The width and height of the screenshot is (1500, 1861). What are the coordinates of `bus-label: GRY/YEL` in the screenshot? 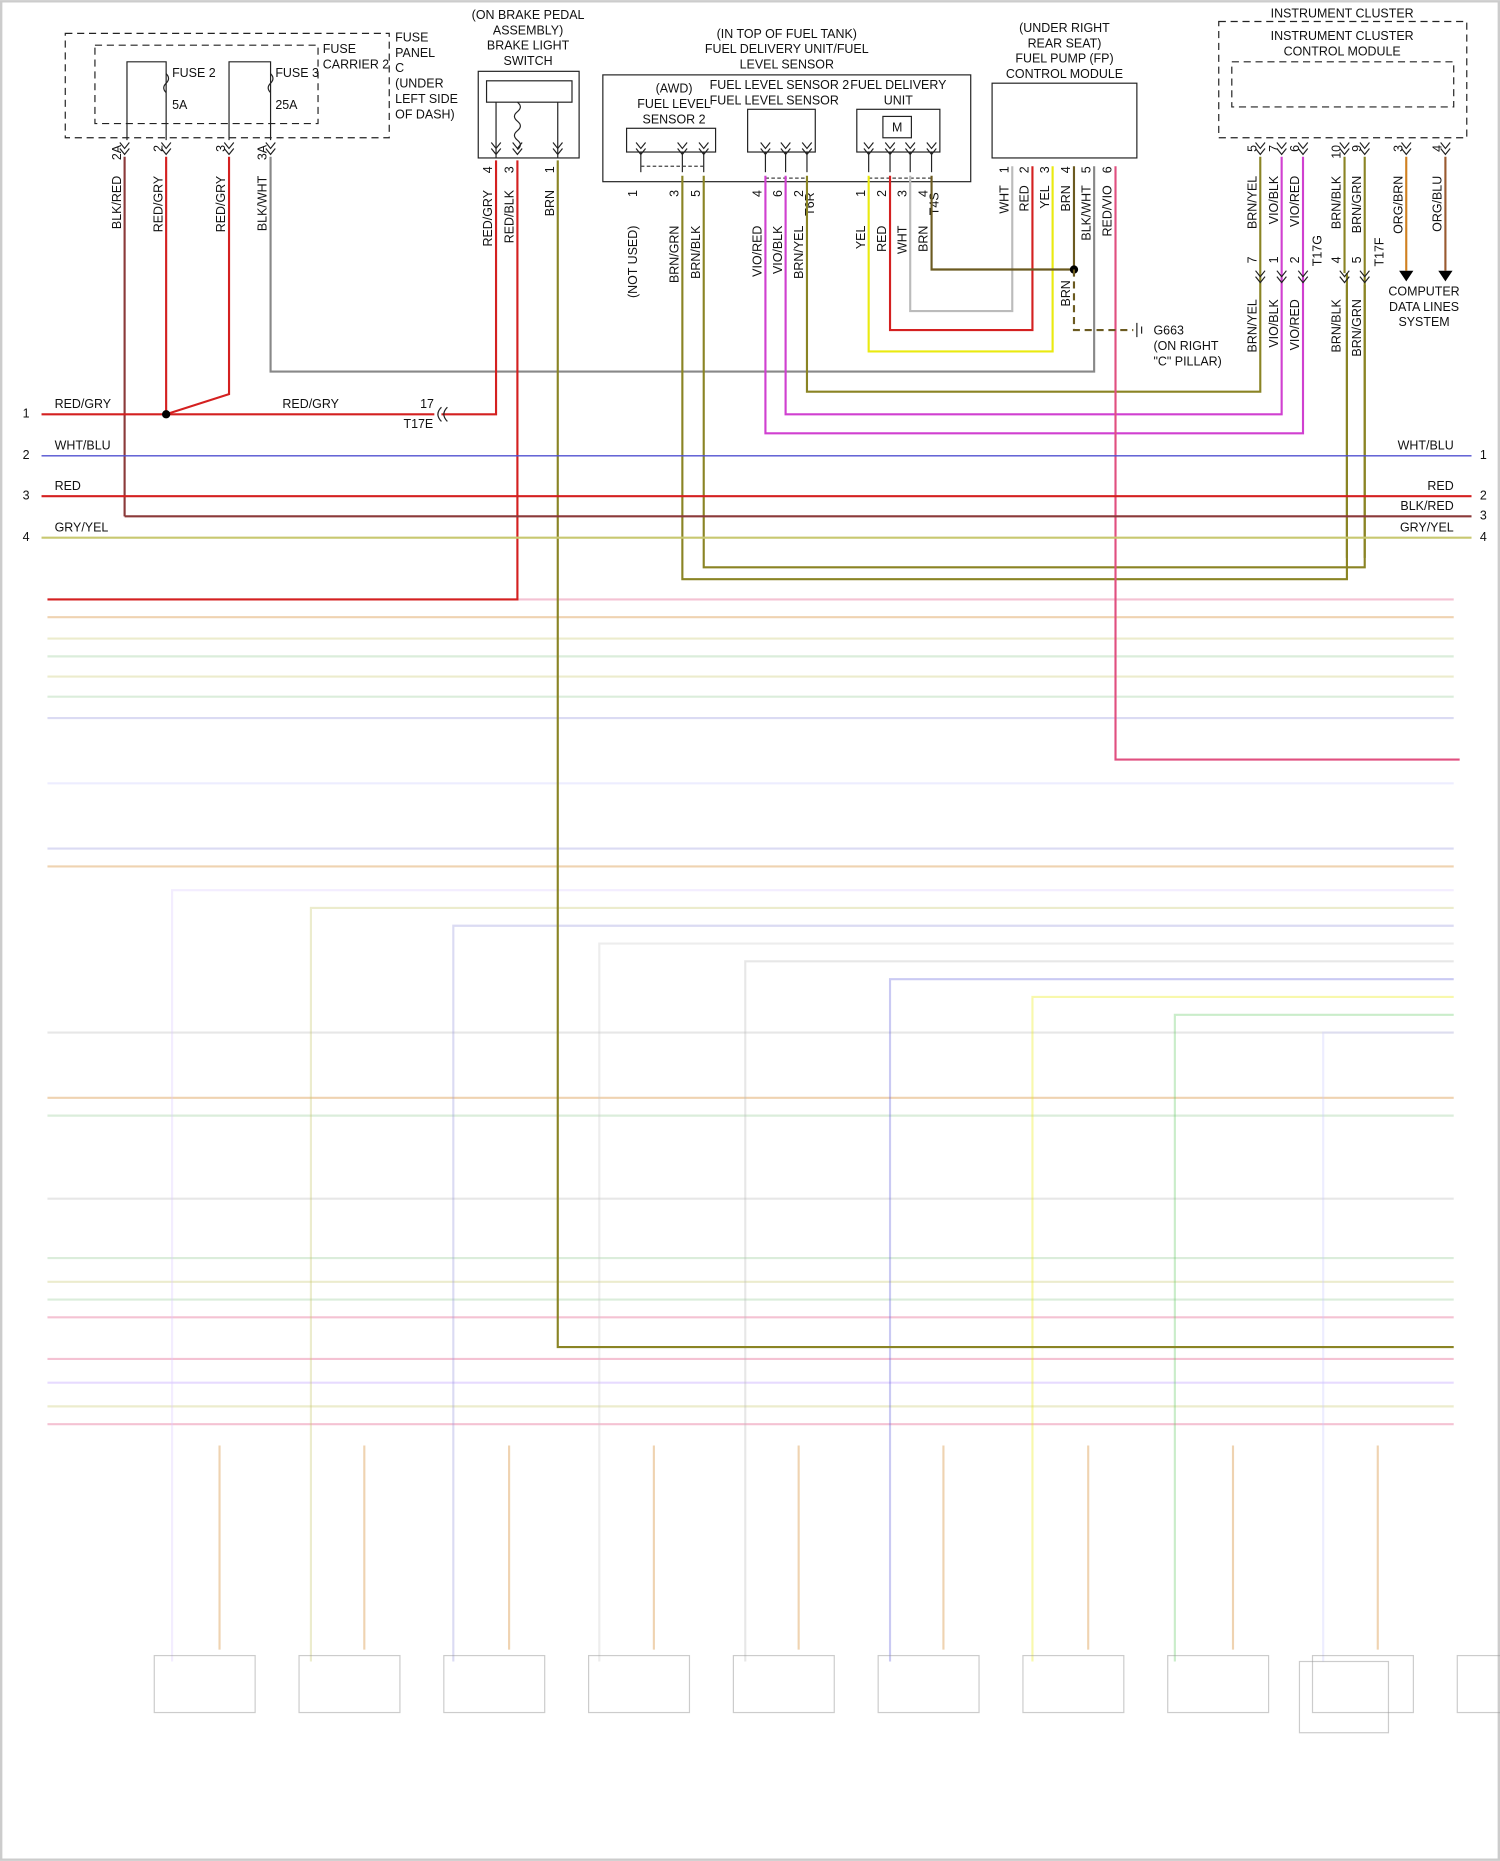 It's located at (1427, 528).